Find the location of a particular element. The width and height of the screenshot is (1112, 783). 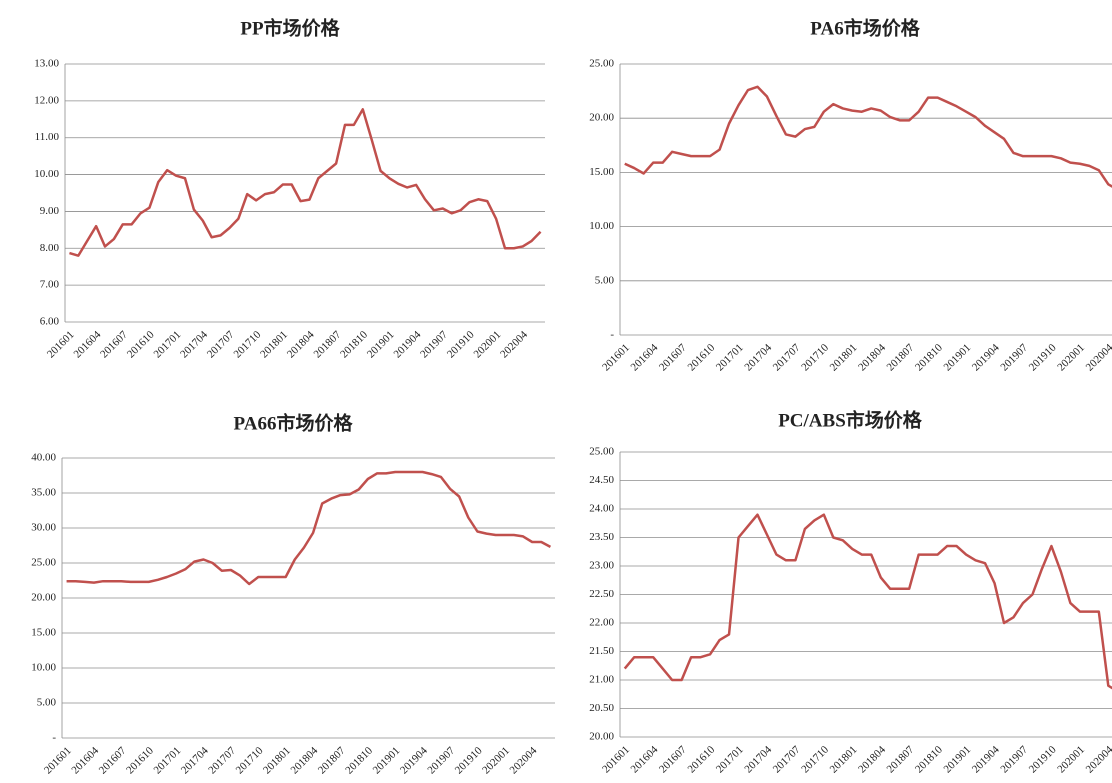

y-tick-label: 30.00 is located at coordinates (43, 528).